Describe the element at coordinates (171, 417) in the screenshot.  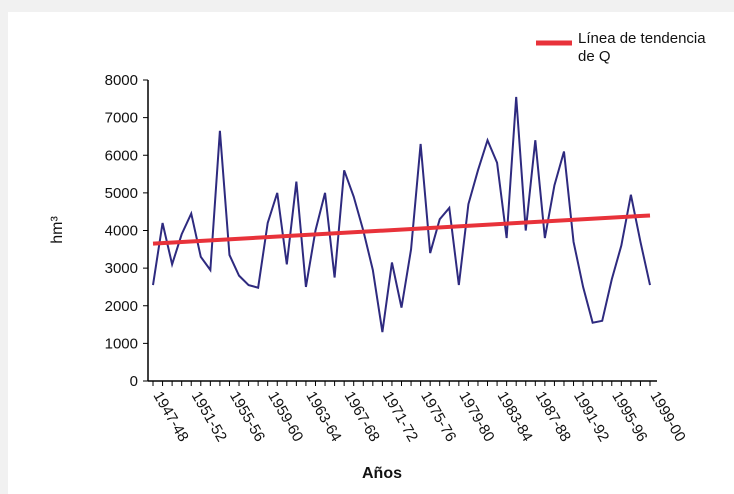
I see `x-tick-label: 1947-48` at that location.